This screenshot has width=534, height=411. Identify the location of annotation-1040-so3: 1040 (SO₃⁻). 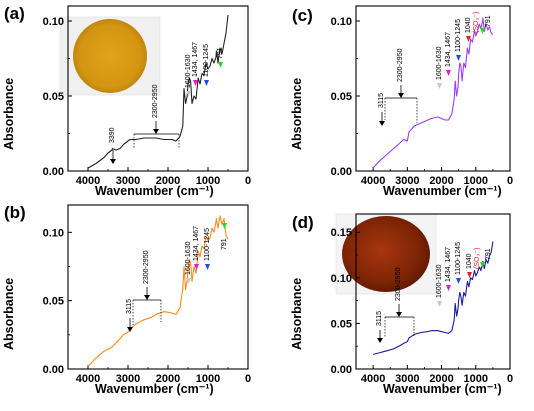
(473, 263).